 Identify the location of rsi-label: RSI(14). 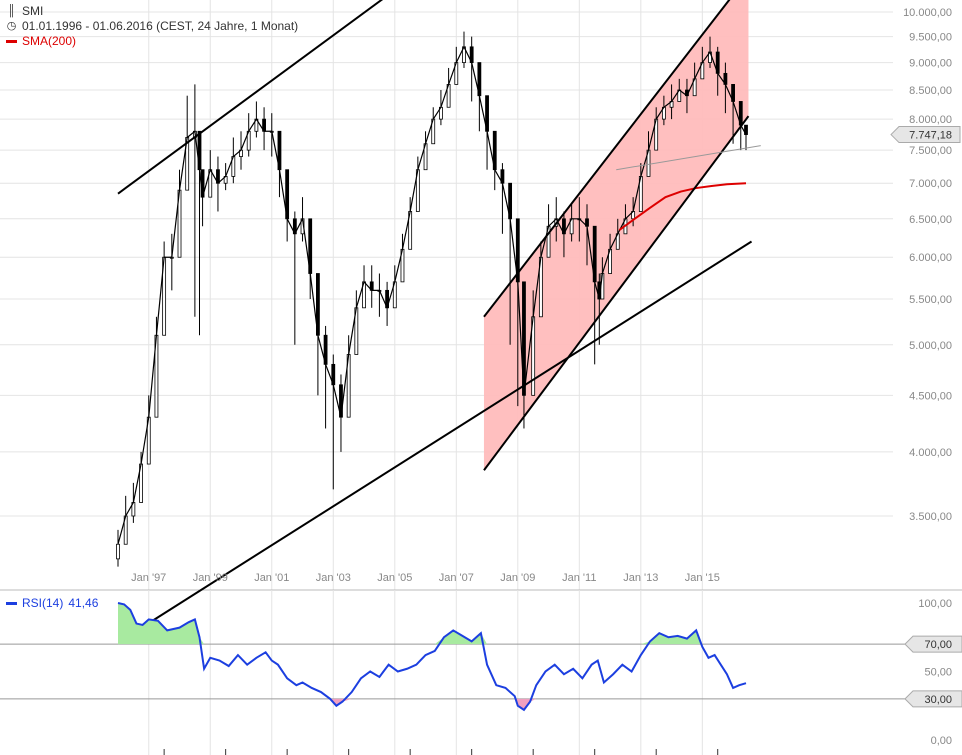
(43, 603).